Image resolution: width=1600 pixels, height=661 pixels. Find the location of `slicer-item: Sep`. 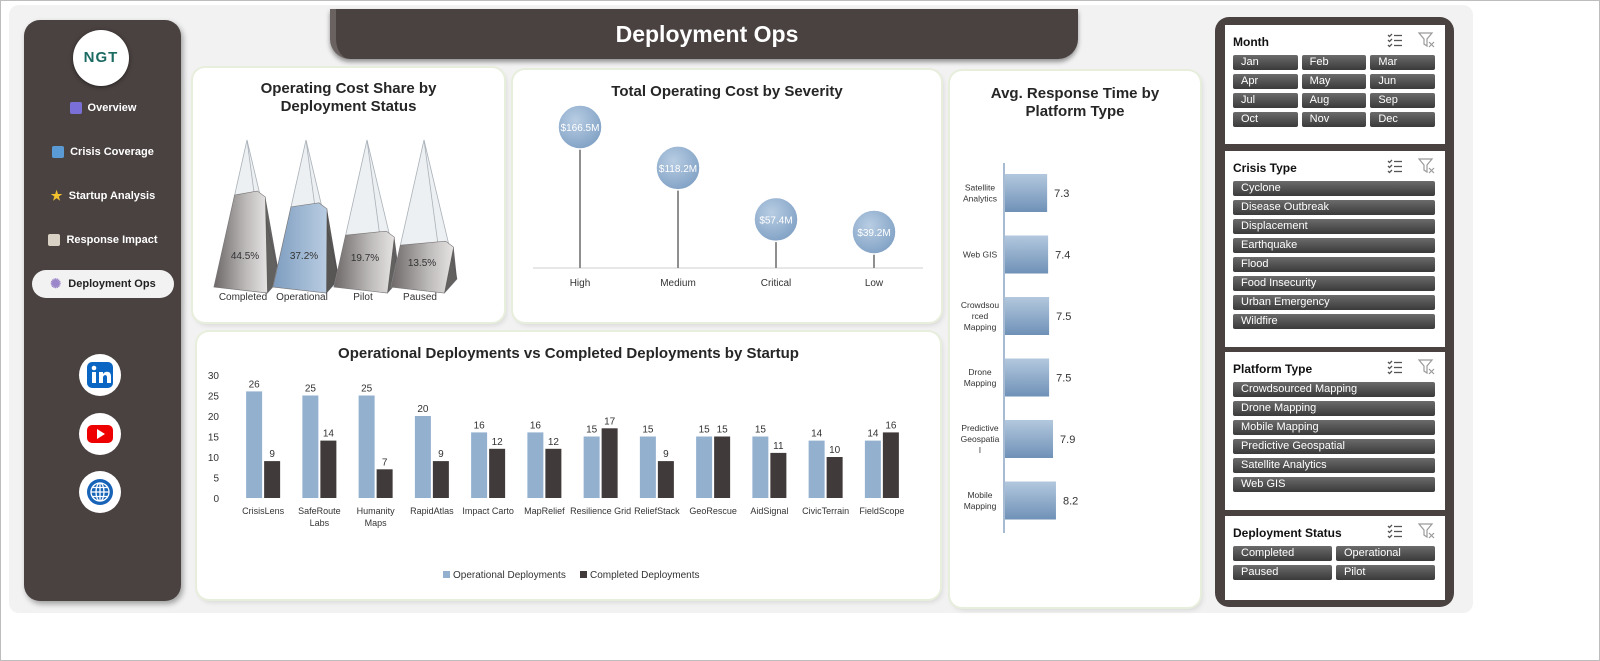

slicer-item: Sep is located at coordinates (1402, 100).